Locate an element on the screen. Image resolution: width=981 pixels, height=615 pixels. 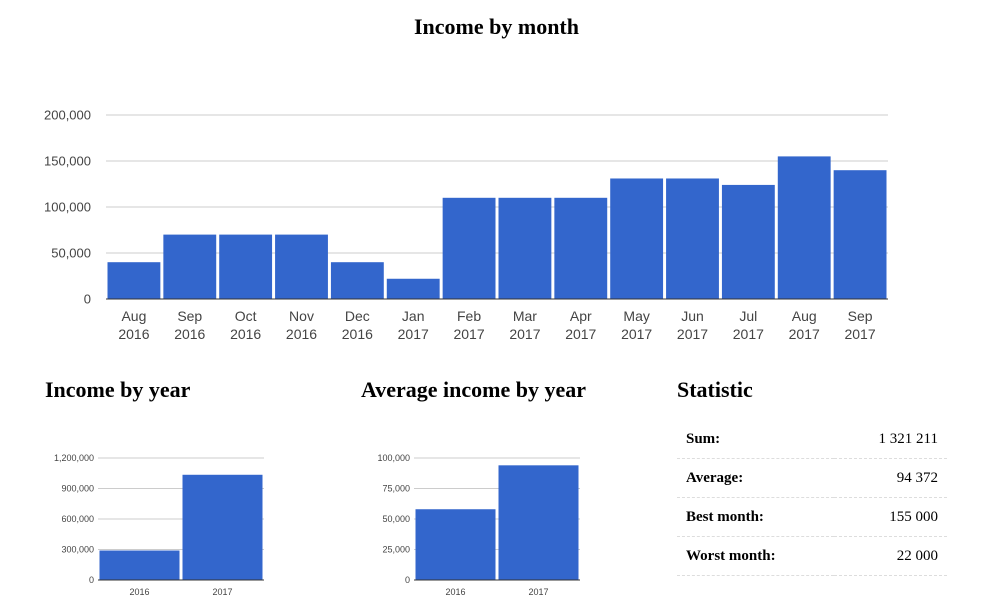
statistic-value: 155 000 is located at coordinates (890, 517).